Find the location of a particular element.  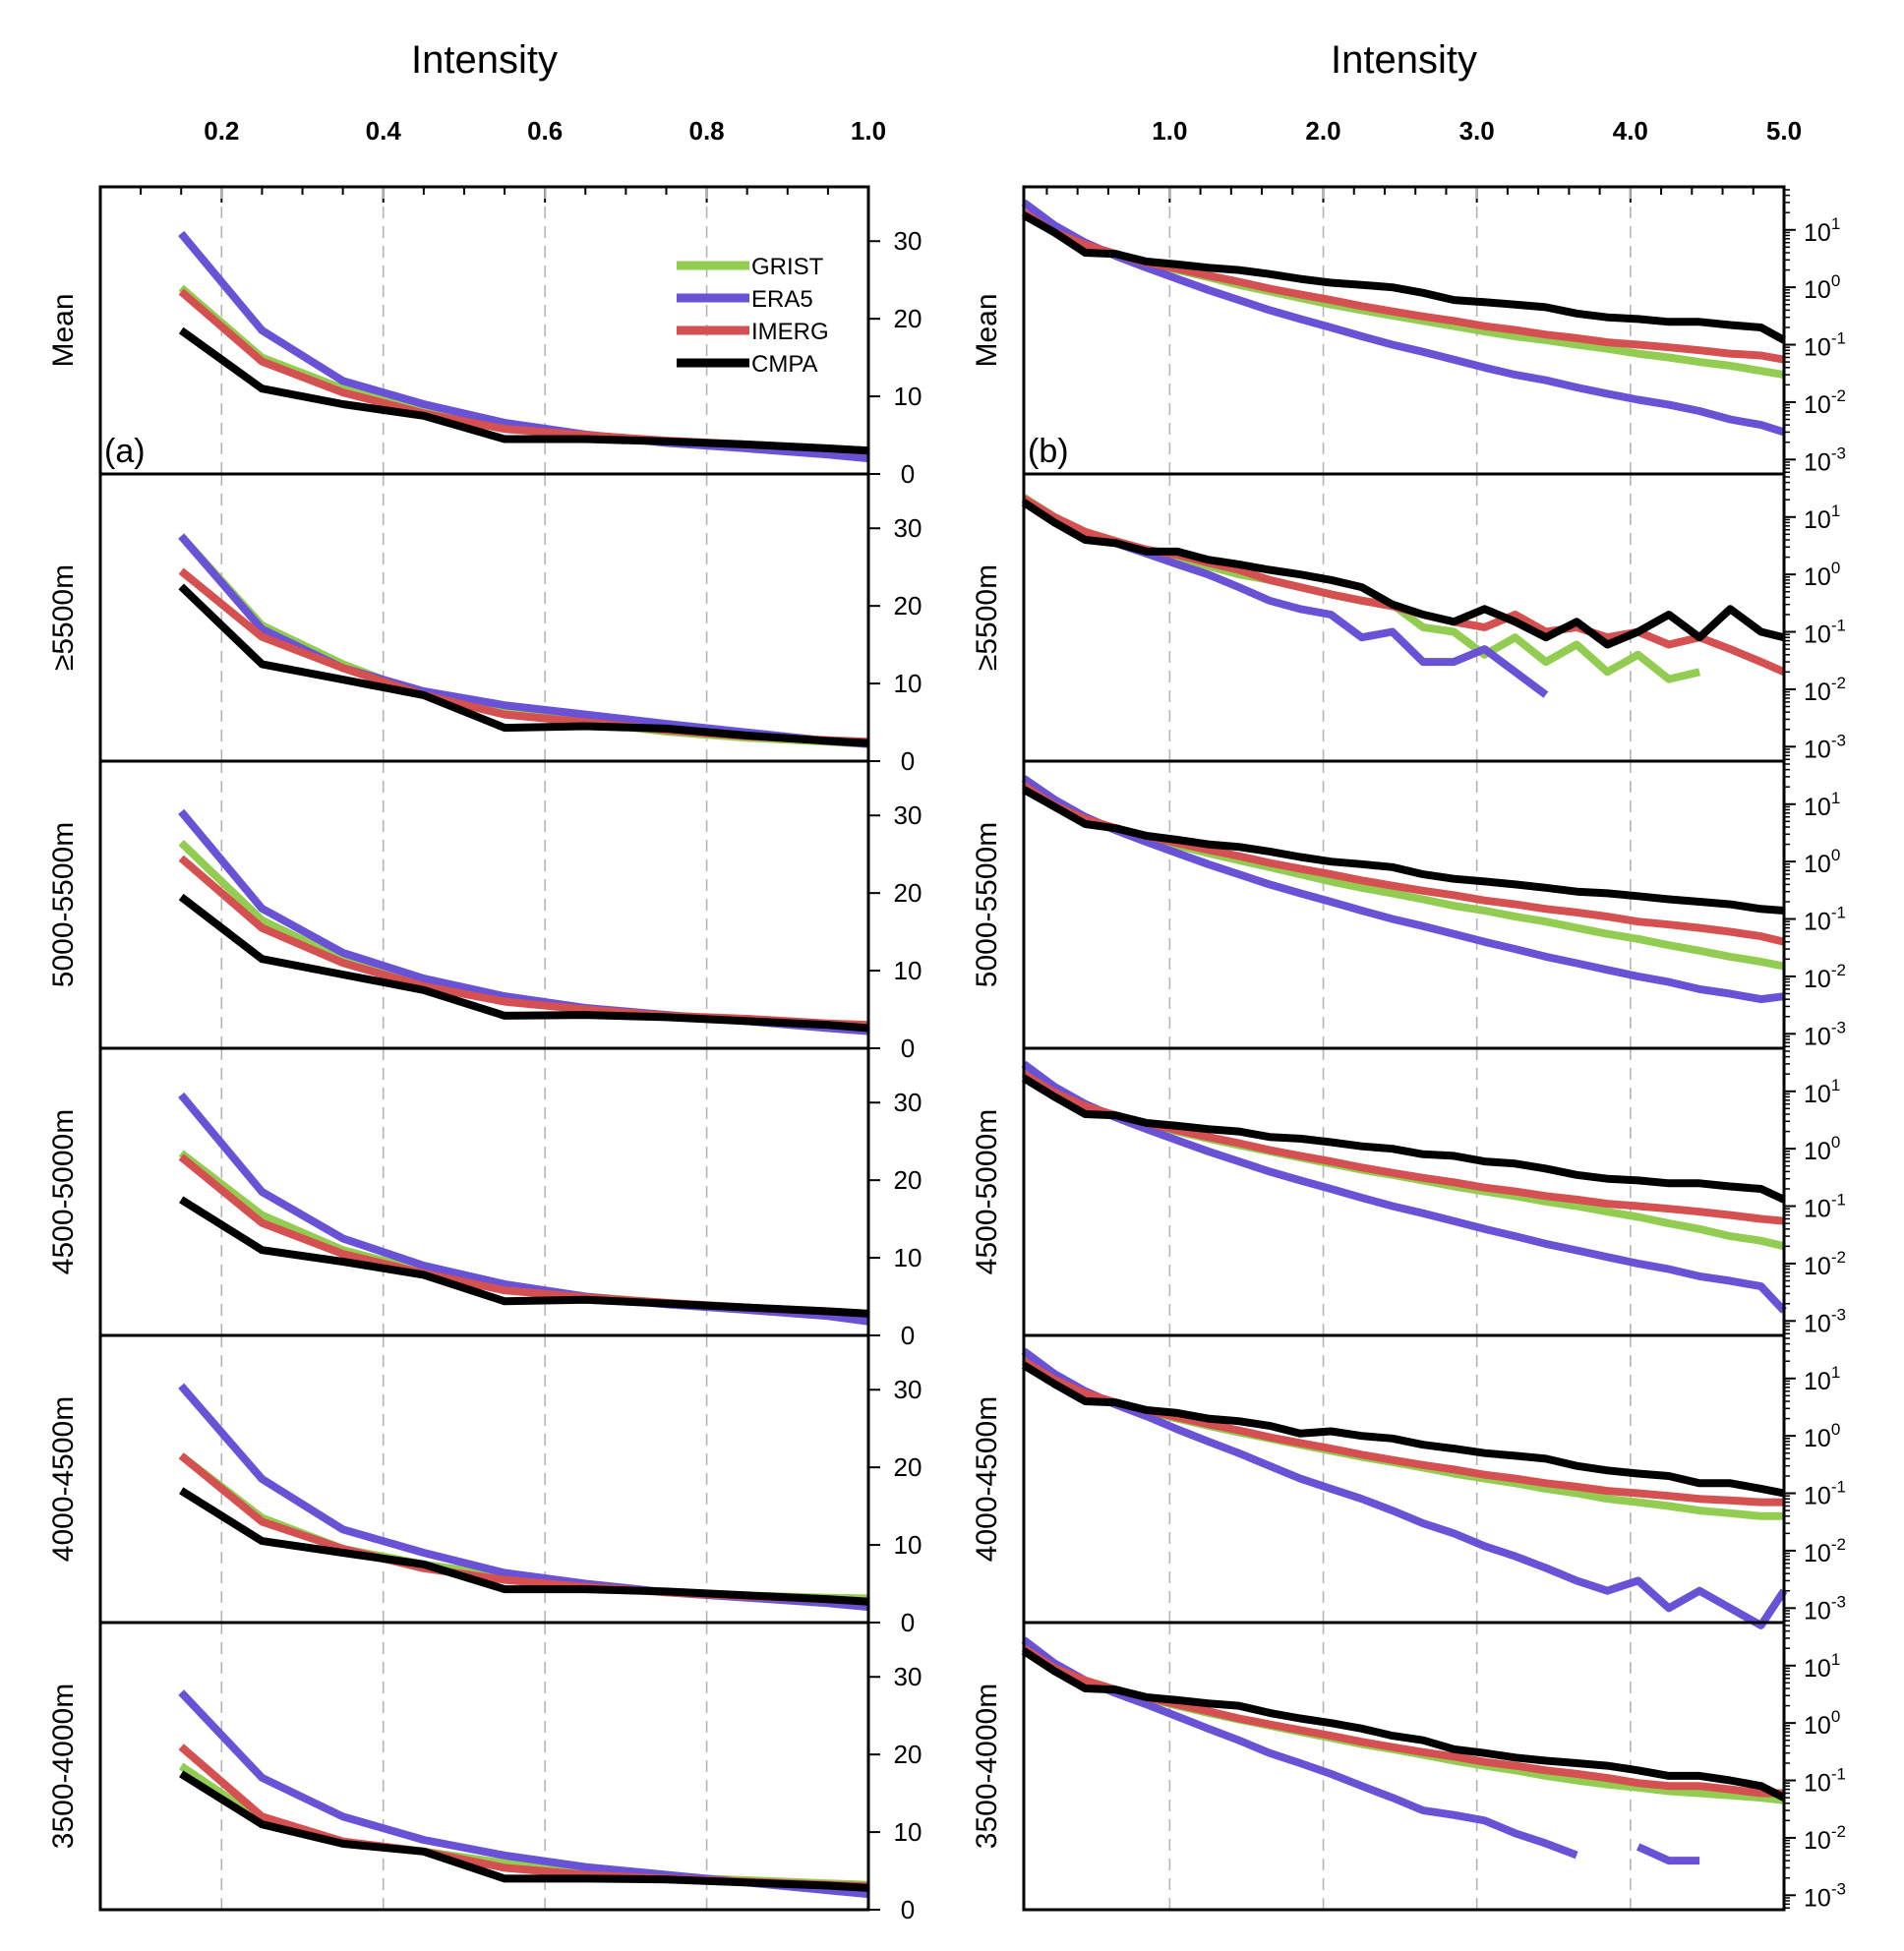

x-tick-label: 3.0 is located at coordinates (1477, 131).